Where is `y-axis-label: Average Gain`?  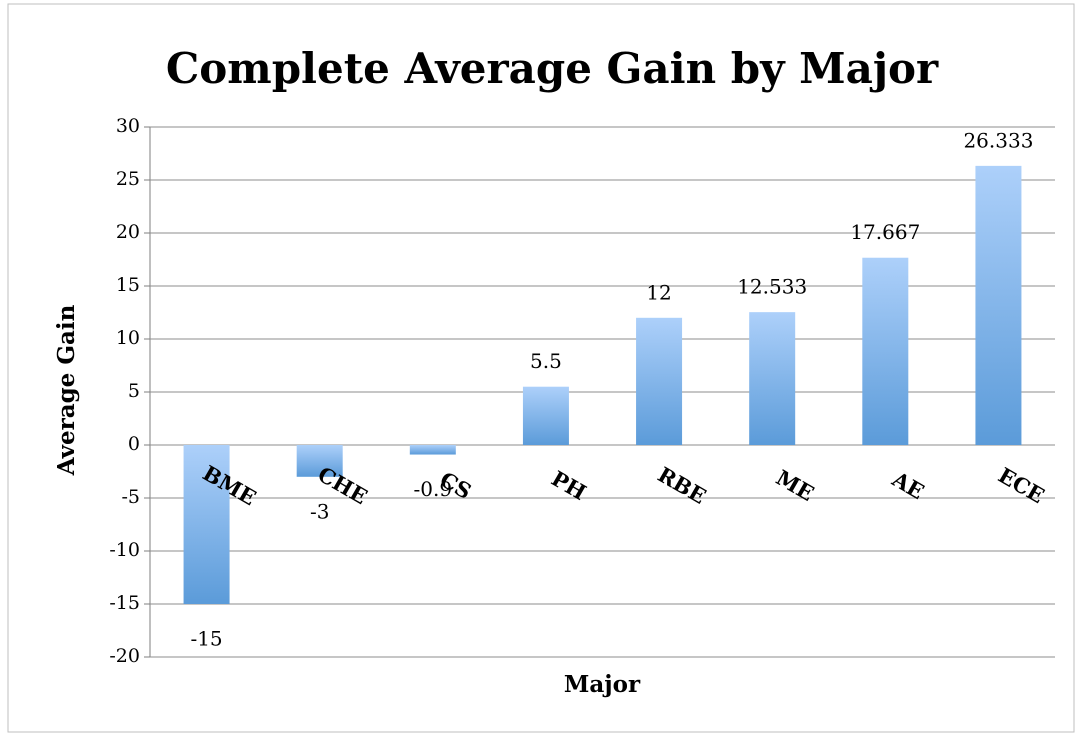
y-axis-label: Average Gain is located at coordinates (66, 390).